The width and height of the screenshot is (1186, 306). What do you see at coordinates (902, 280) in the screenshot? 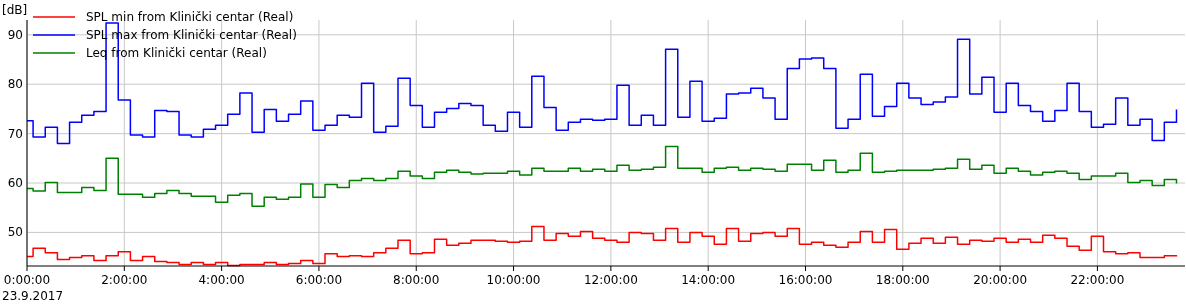
I see `x-tick-label: 18:00:00` at bounding box center [902, 280].